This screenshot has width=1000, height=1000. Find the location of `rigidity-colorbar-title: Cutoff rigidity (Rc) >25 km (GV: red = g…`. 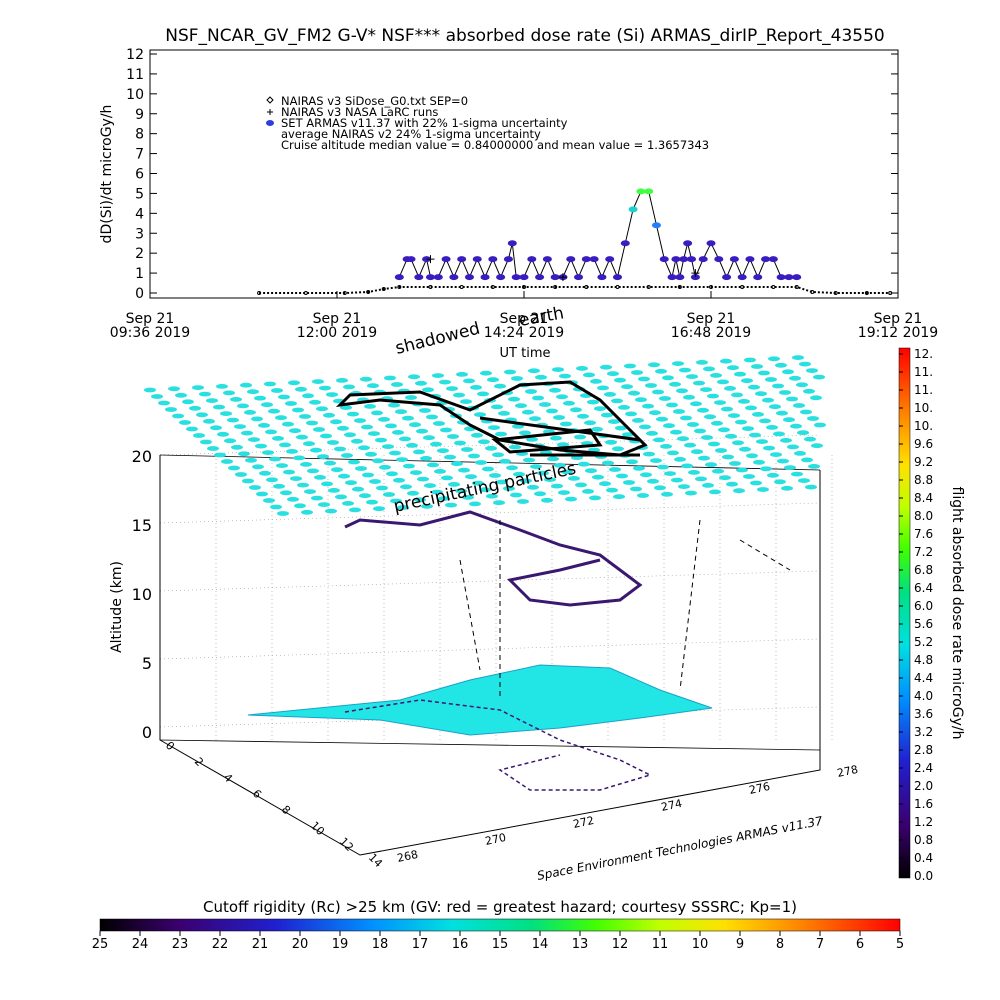

rigidity-colorbar-title: Cutoff rigidity (Rc) >25 km (GV: red = g… is located at coordinates (500, 907).